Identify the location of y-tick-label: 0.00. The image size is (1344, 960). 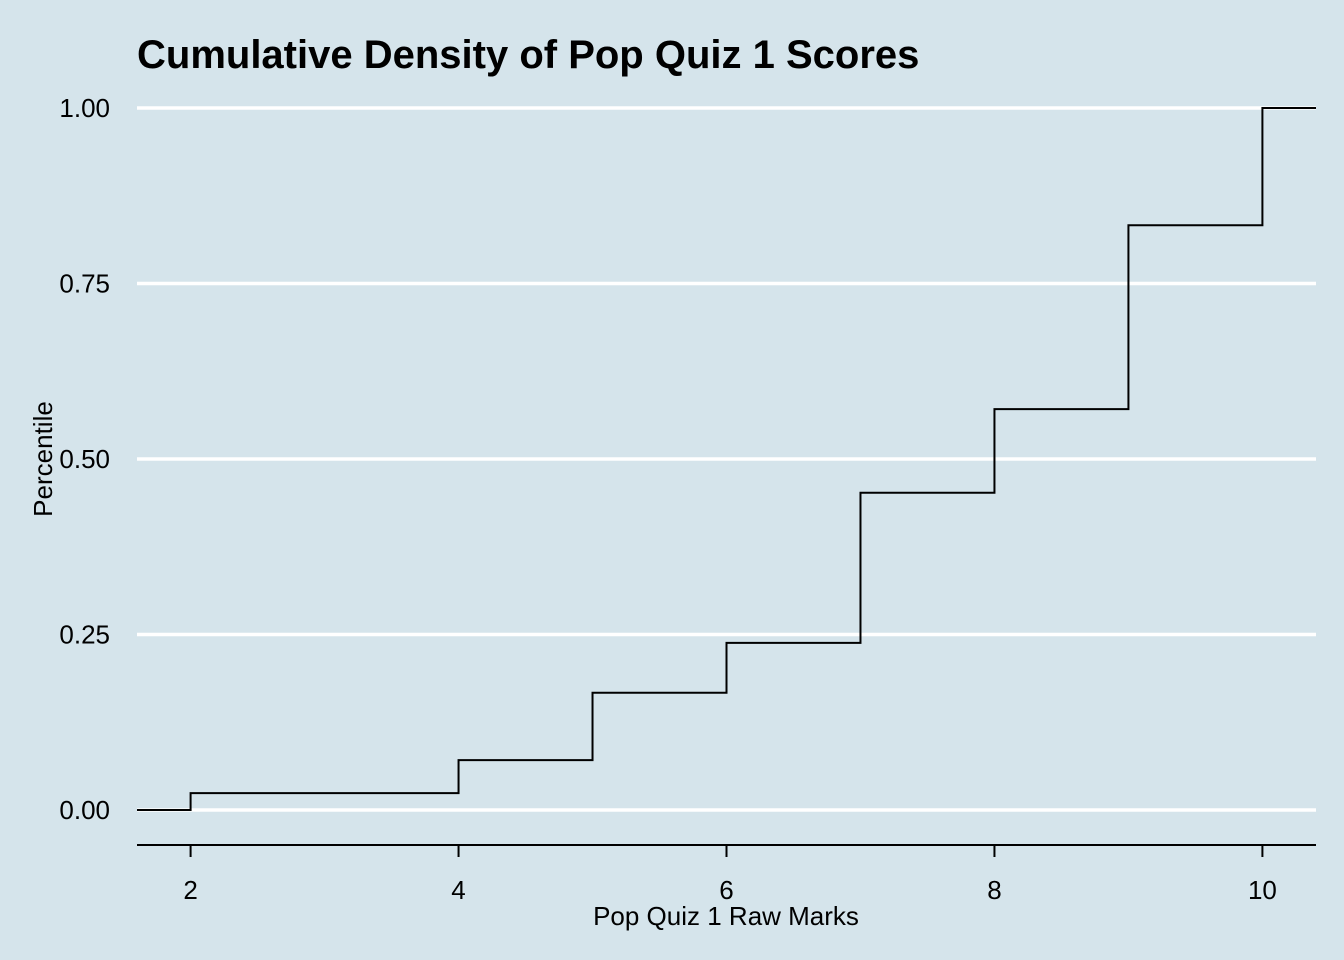
(84, 810).